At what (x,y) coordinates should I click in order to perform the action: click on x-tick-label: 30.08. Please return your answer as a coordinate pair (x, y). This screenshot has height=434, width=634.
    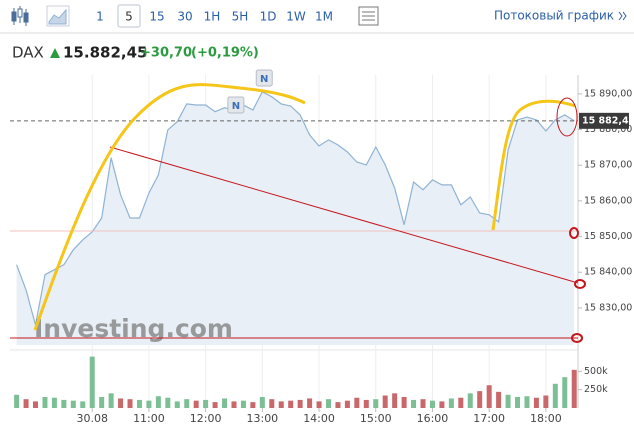
    Looking at the image, I should click on (92, 418).